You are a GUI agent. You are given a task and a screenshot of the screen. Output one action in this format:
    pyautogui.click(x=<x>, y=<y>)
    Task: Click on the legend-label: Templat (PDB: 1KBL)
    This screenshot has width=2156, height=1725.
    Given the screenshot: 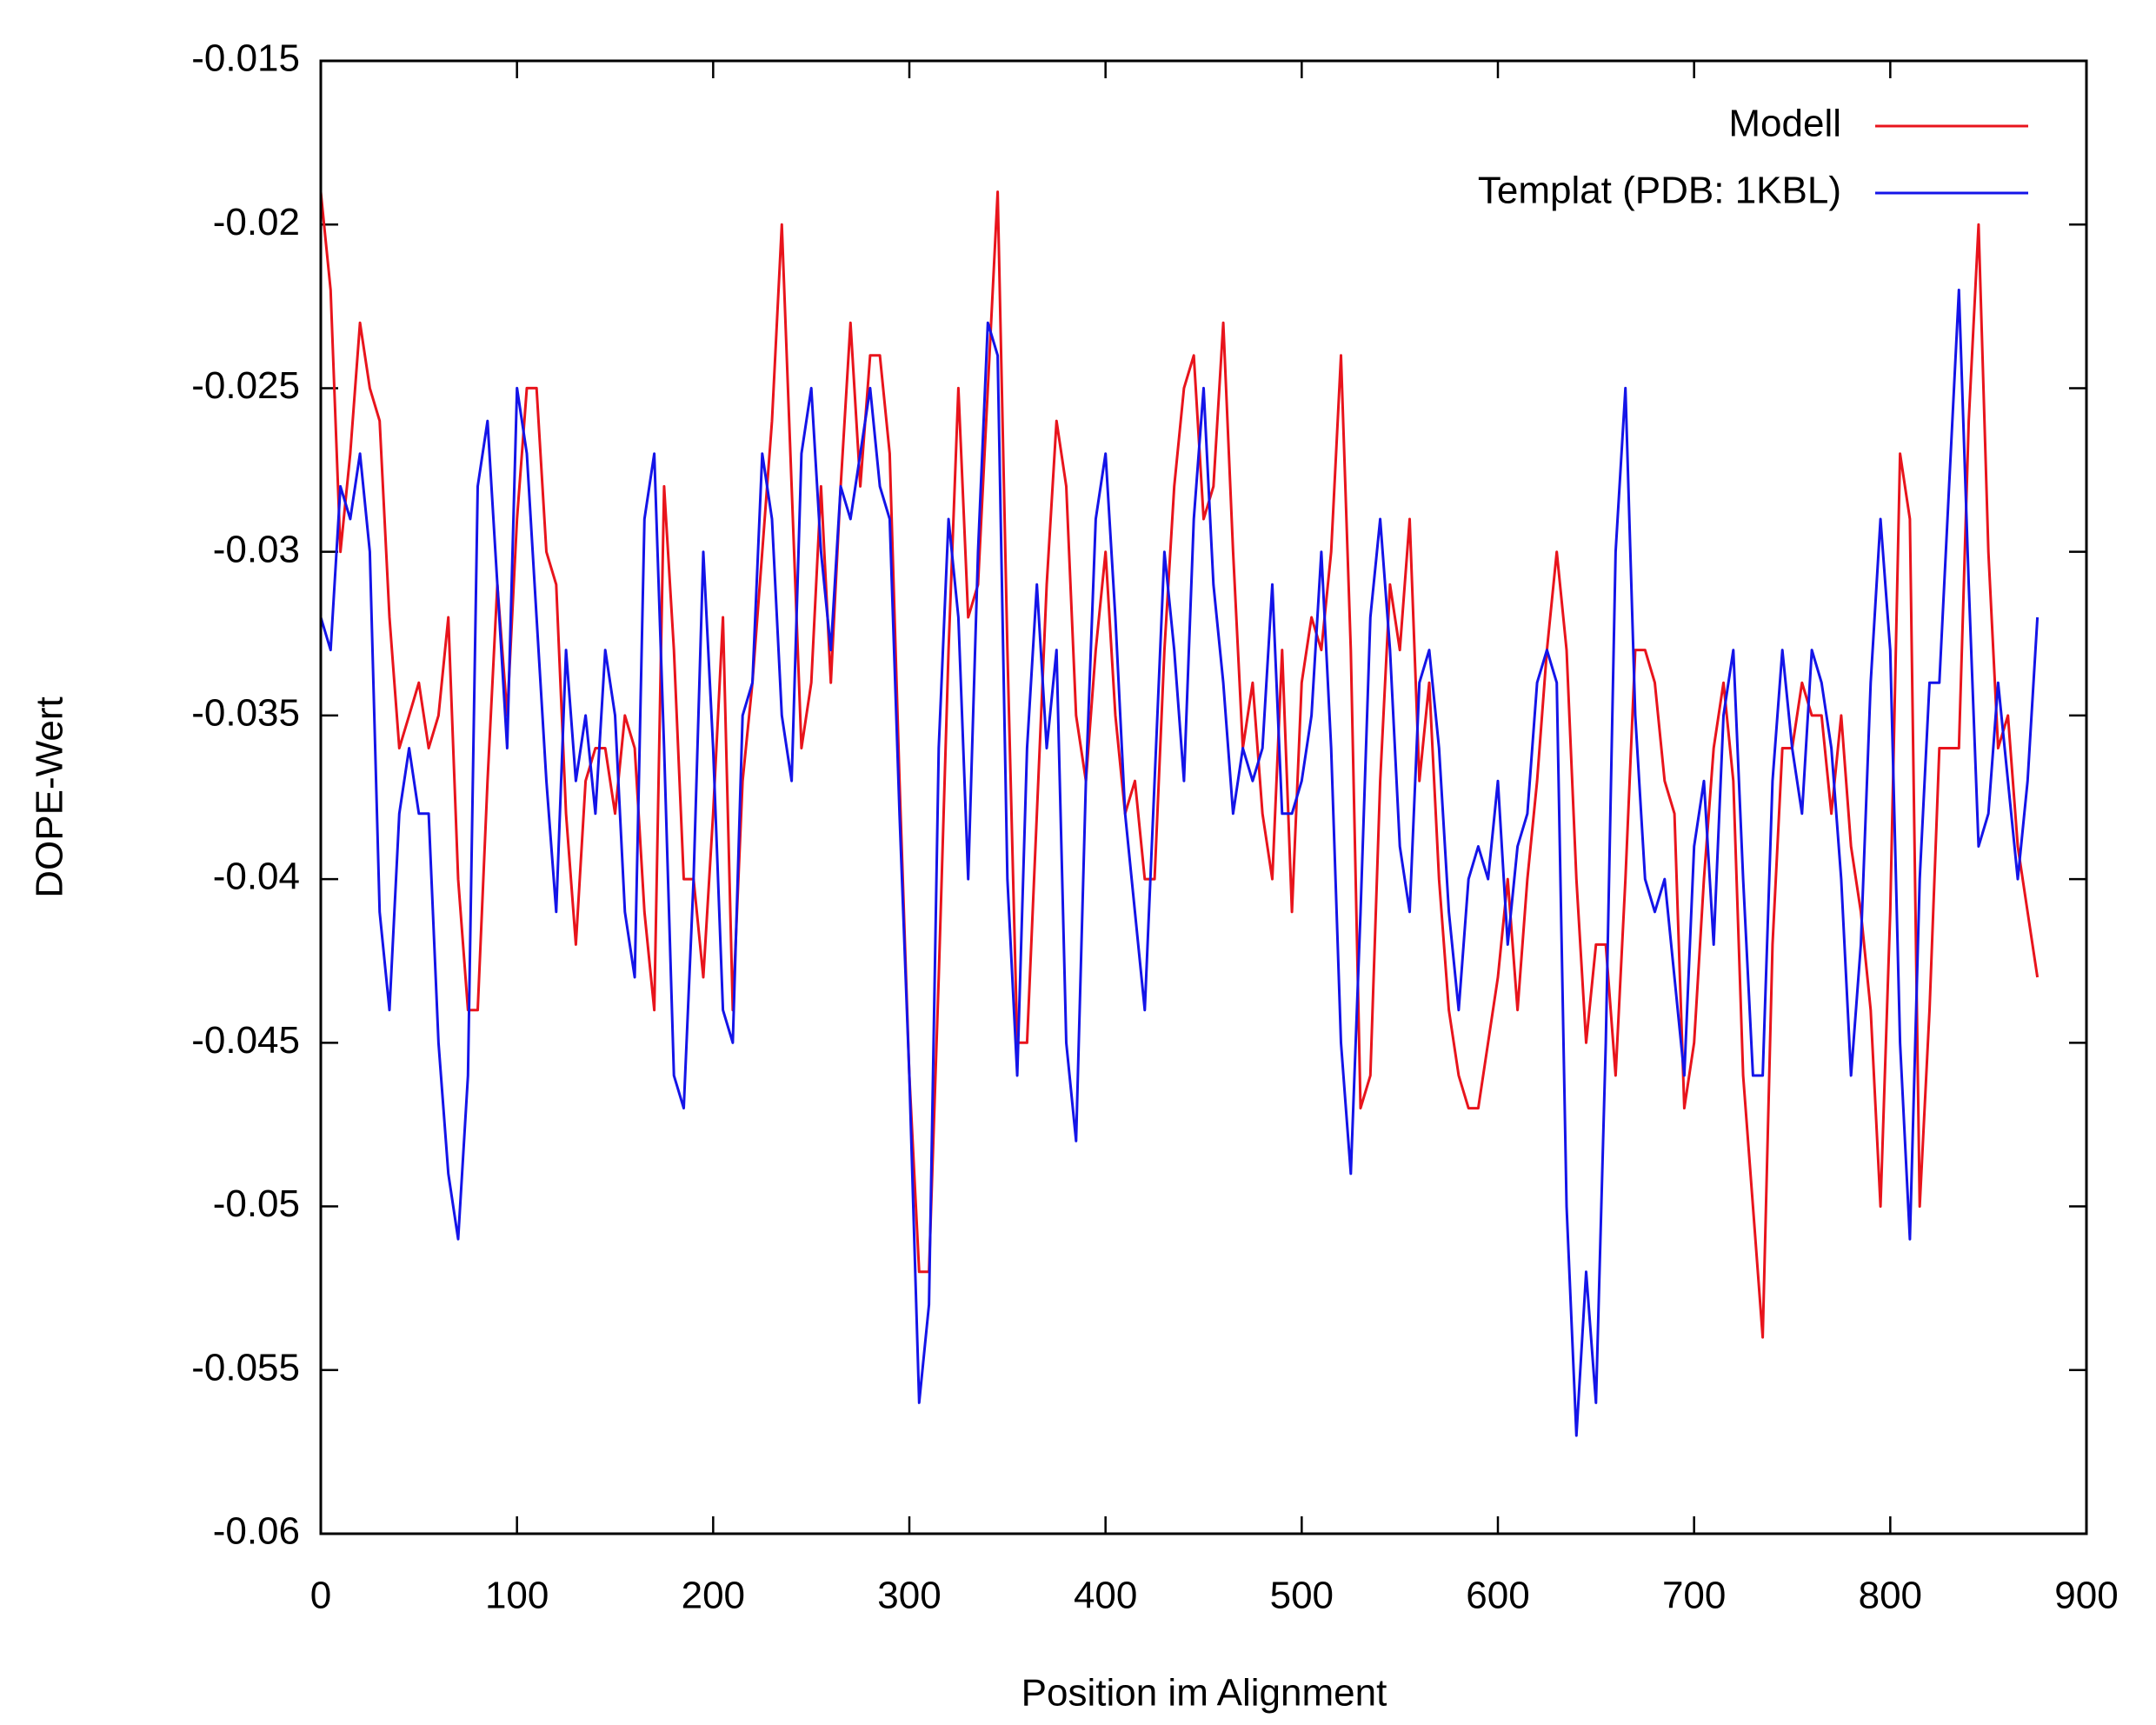 What is the action you would take?
    pyautogui.click(x=1660, y=191)
    